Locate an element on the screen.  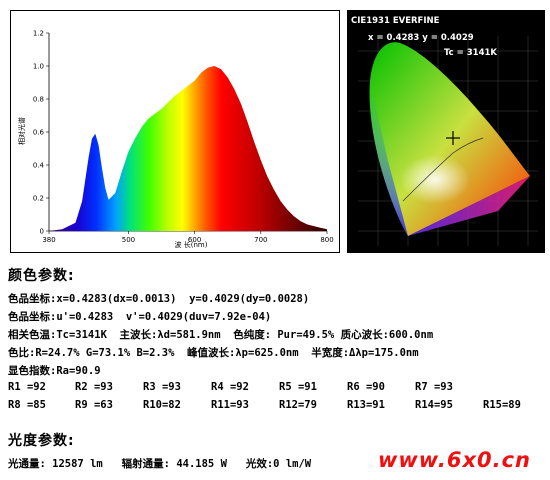
photometric-line: 光通量: 12587 lm 辐射通量: 44.185 W 光效:0 lm/W is located at coordinates (160, 464).